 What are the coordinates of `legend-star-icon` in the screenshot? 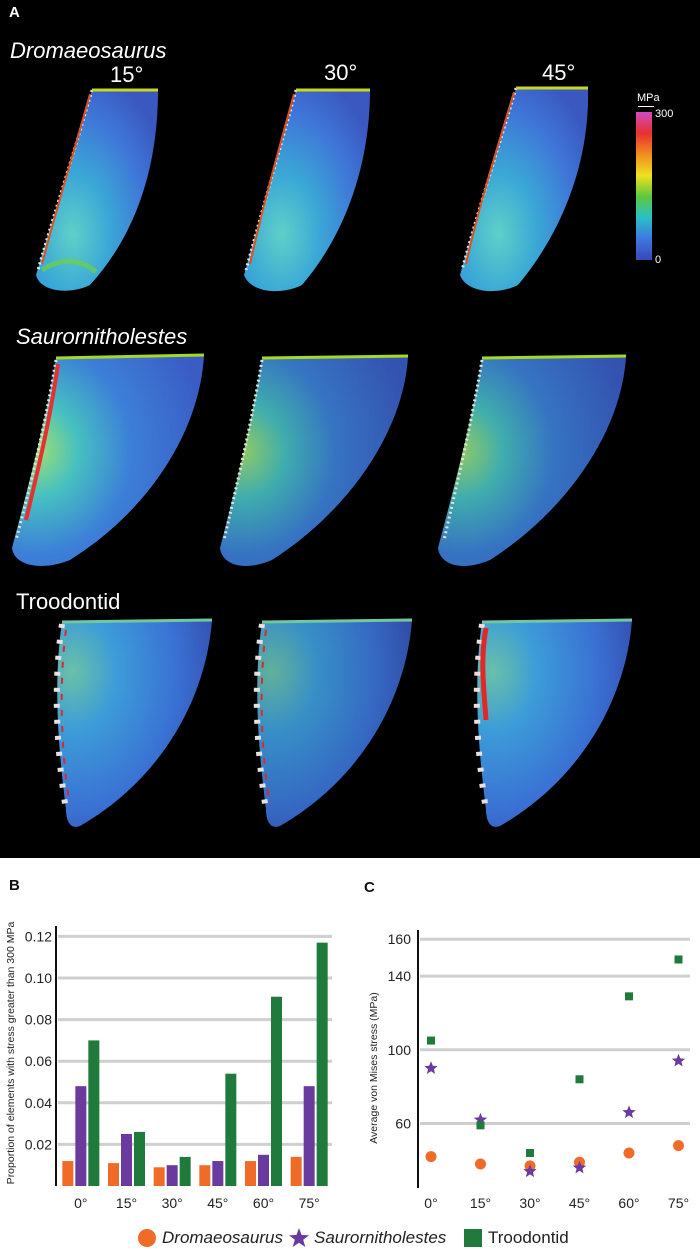 It's located at (299, 1237).